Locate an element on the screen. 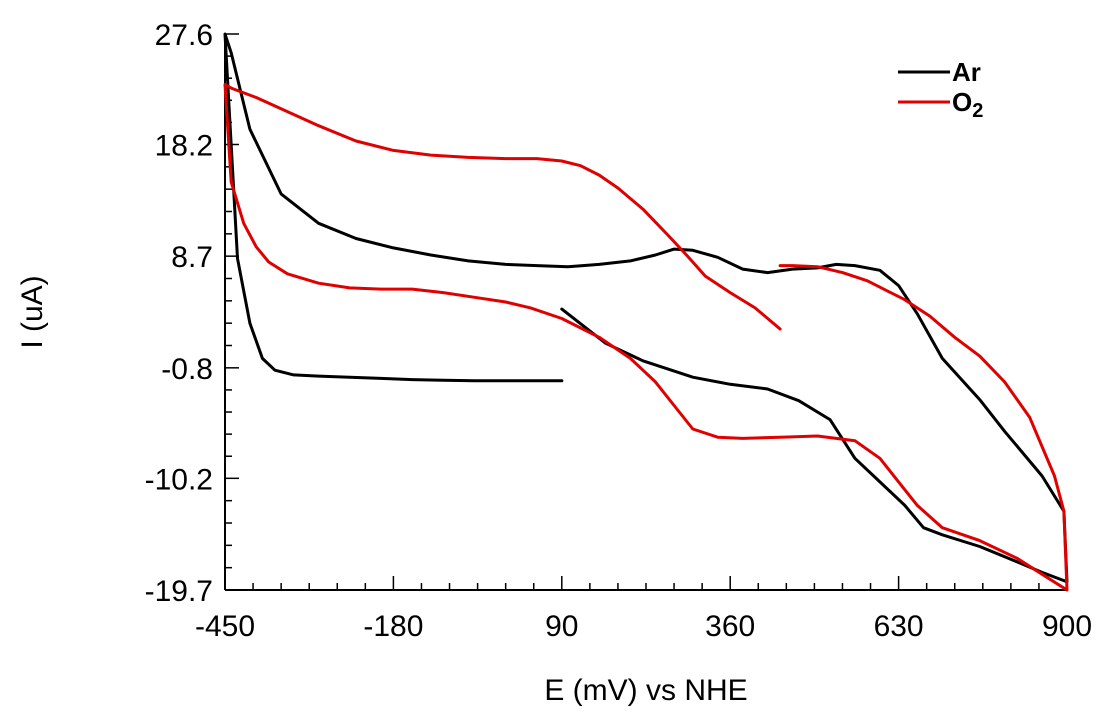  x-tick-label: -180 is located at coordinates (393, 626).